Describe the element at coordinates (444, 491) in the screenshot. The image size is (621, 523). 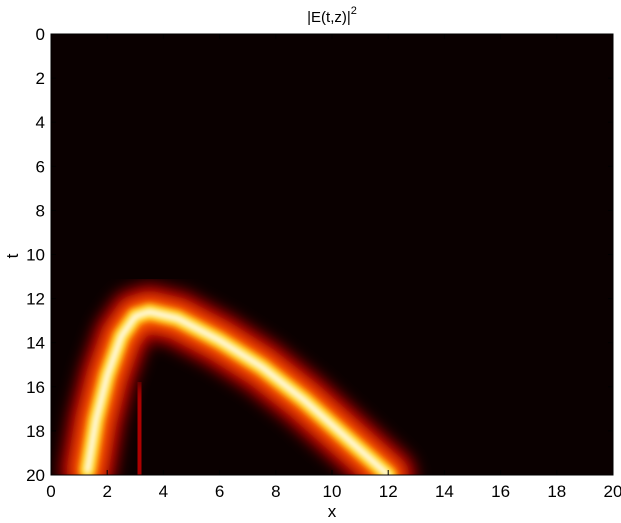
I see `x-tick-label: 14` at that location.